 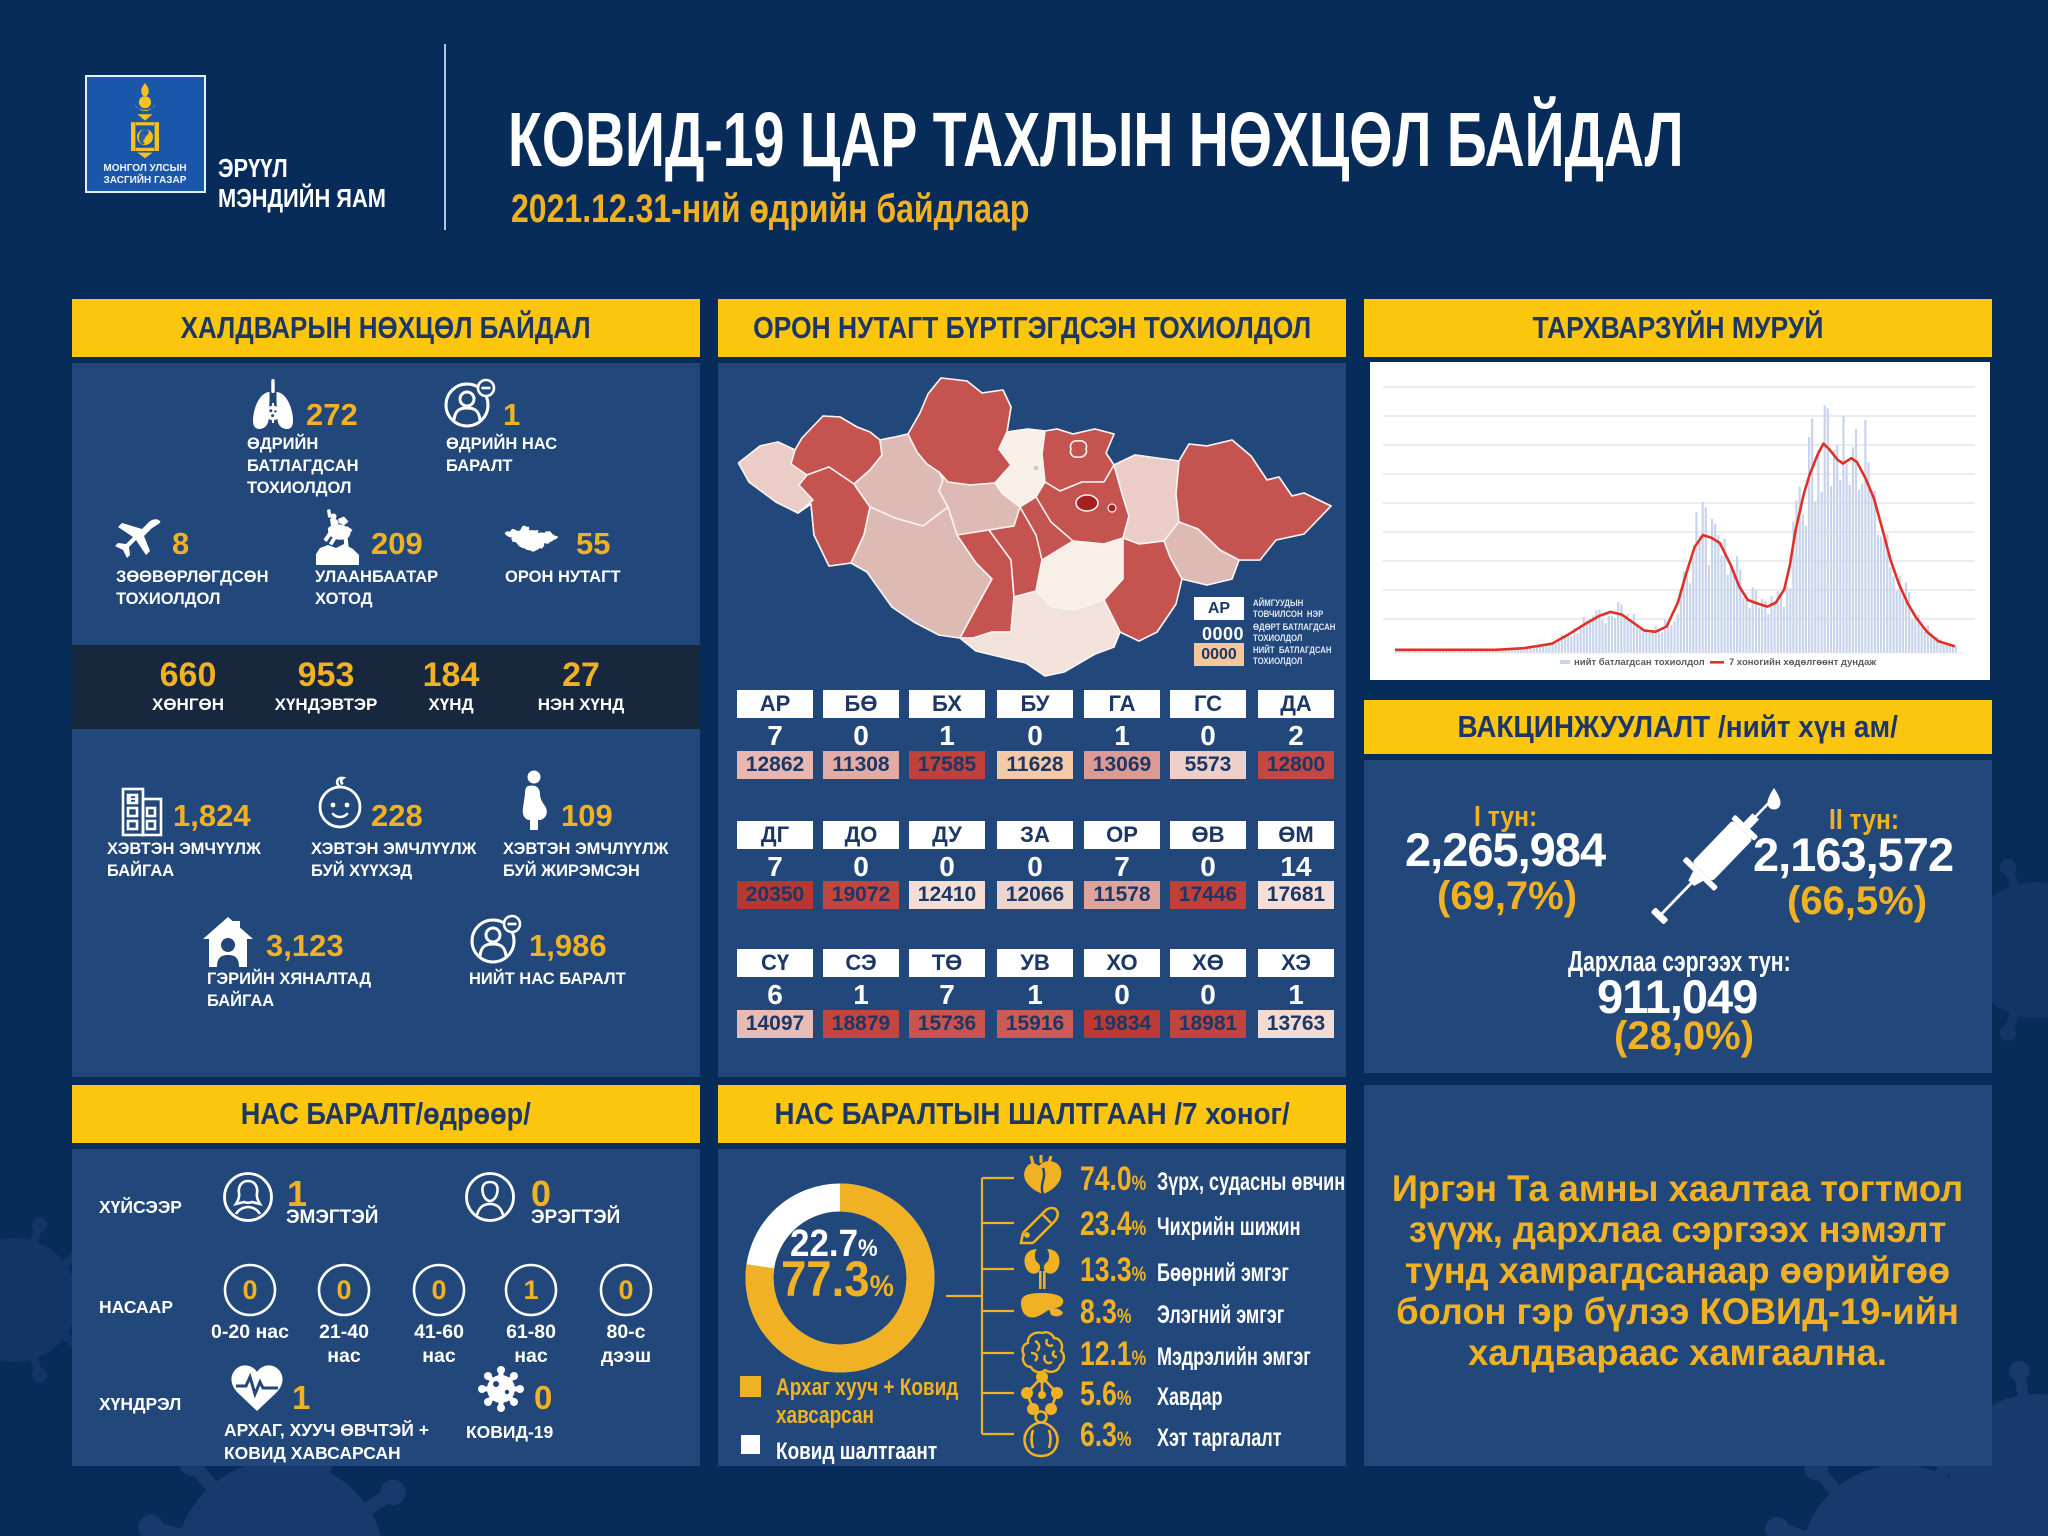 What do you see at coordinates (144, 168) in the screenshot?
I see `svg-text: МОНГОЛ УЛСЫН` at bounding box center [144, 168].